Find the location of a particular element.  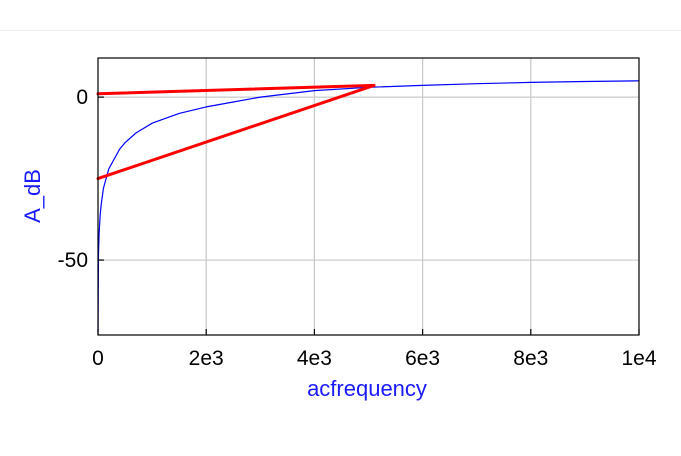

x-axis-title: acfrequency is located at coordinates (367, 388).